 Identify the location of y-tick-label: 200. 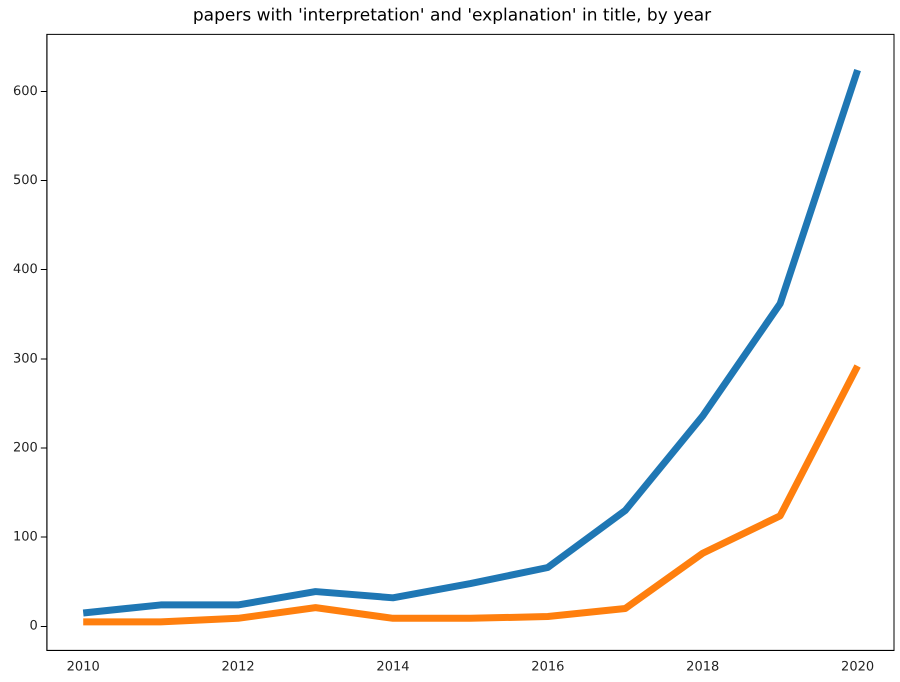
(25, 448).